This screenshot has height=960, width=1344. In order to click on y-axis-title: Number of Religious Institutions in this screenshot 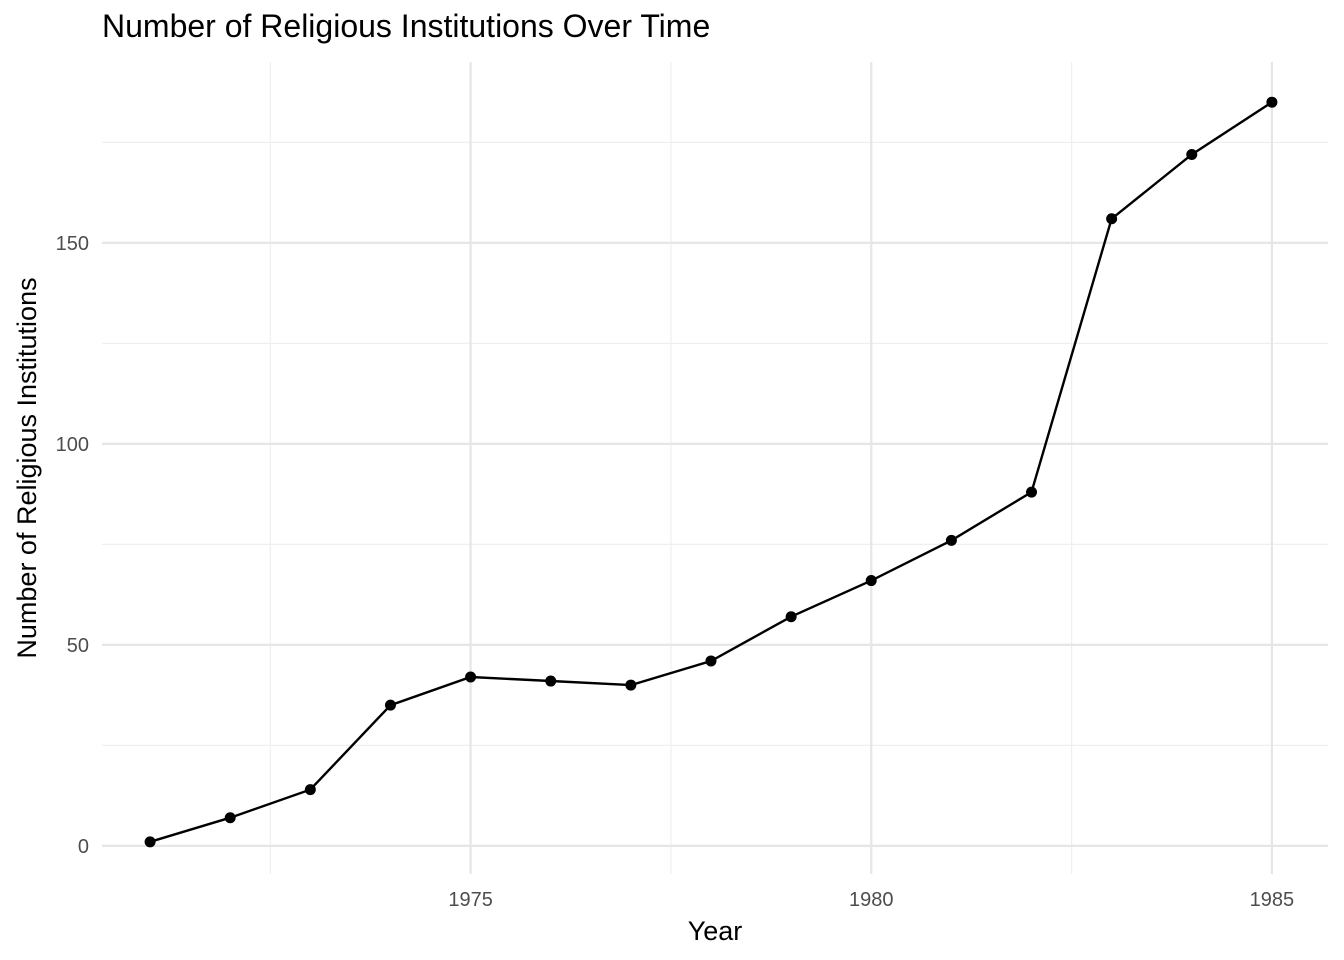, I will do `click(27, 467)`.